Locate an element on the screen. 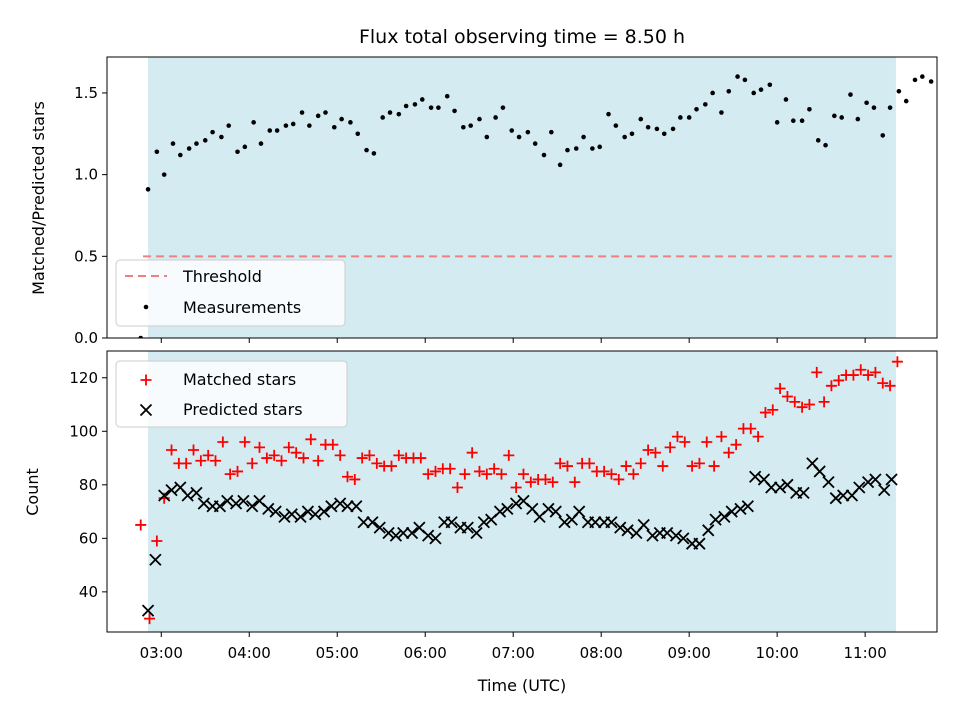  count-y-tick-label: 100 is located at coordinates (83, 431).